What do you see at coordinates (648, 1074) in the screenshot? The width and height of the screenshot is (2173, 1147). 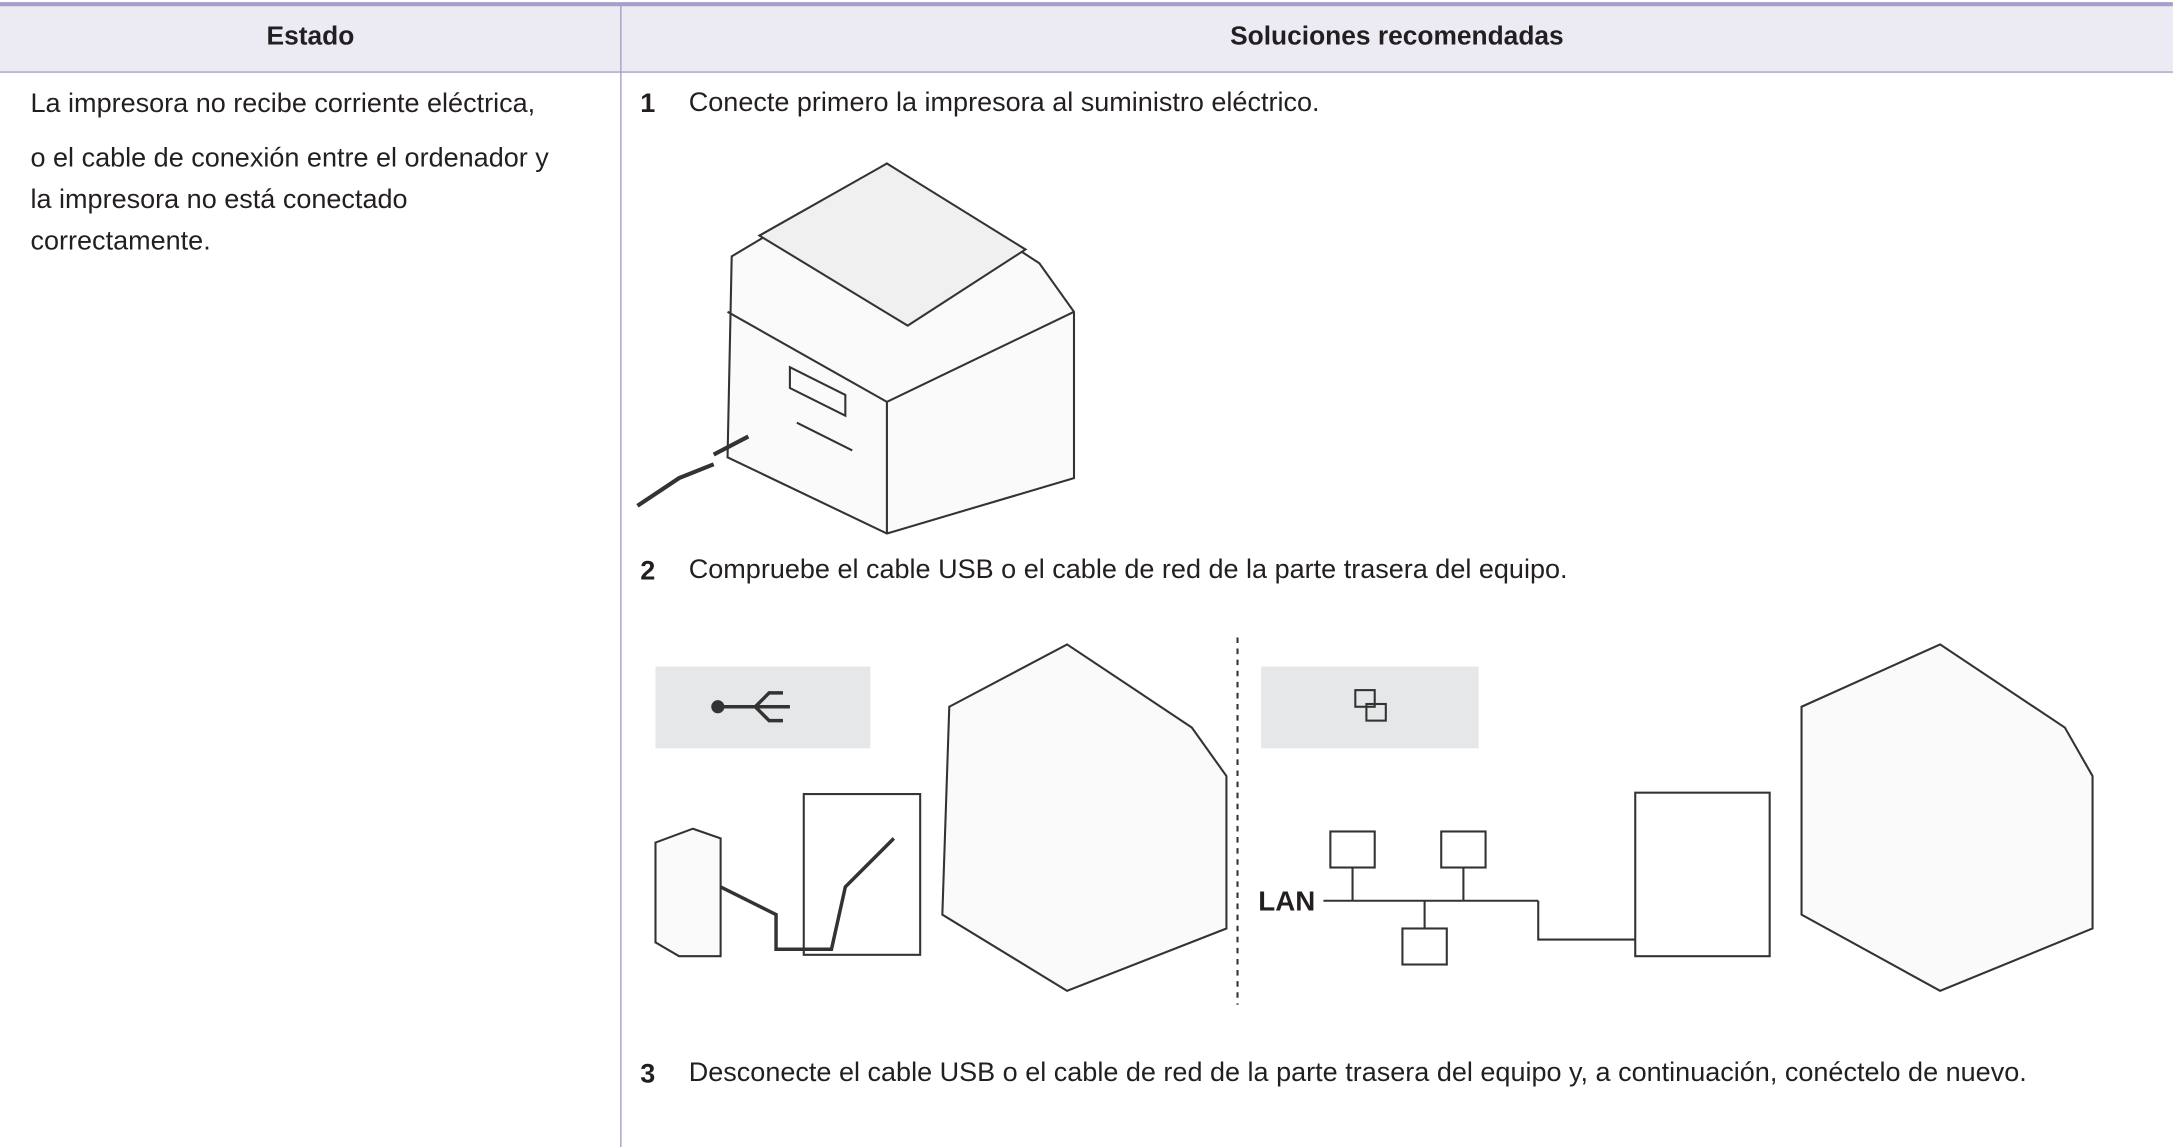 I see `step-number: 3` at bounding box center [648, 1074].